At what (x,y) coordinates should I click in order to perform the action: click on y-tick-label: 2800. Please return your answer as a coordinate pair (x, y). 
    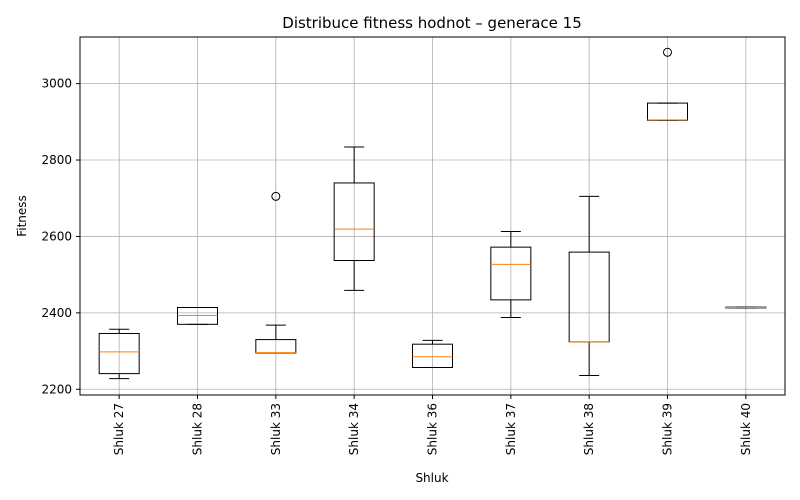
    Looking at the image, I should click on (56, 160).